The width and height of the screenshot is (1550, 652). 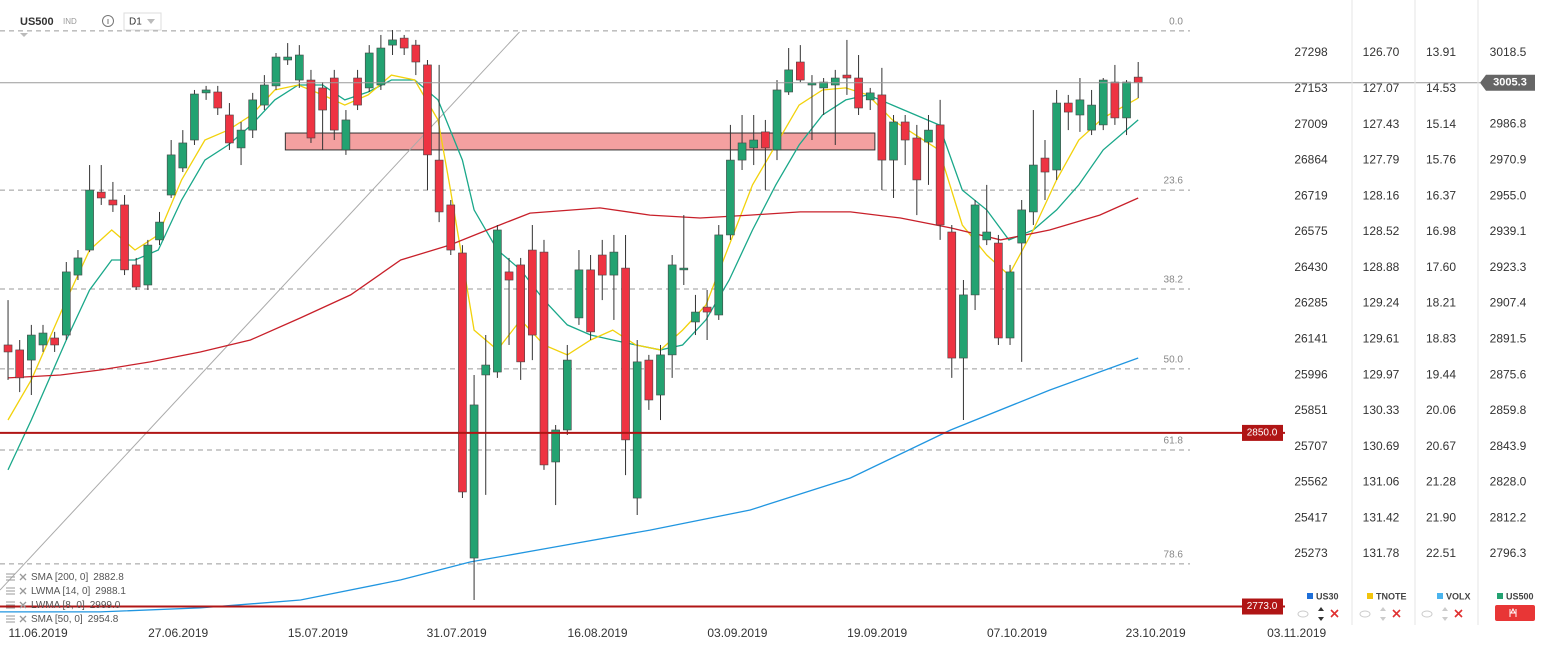 I want to click on info-icon, so click(x=108, y=21).